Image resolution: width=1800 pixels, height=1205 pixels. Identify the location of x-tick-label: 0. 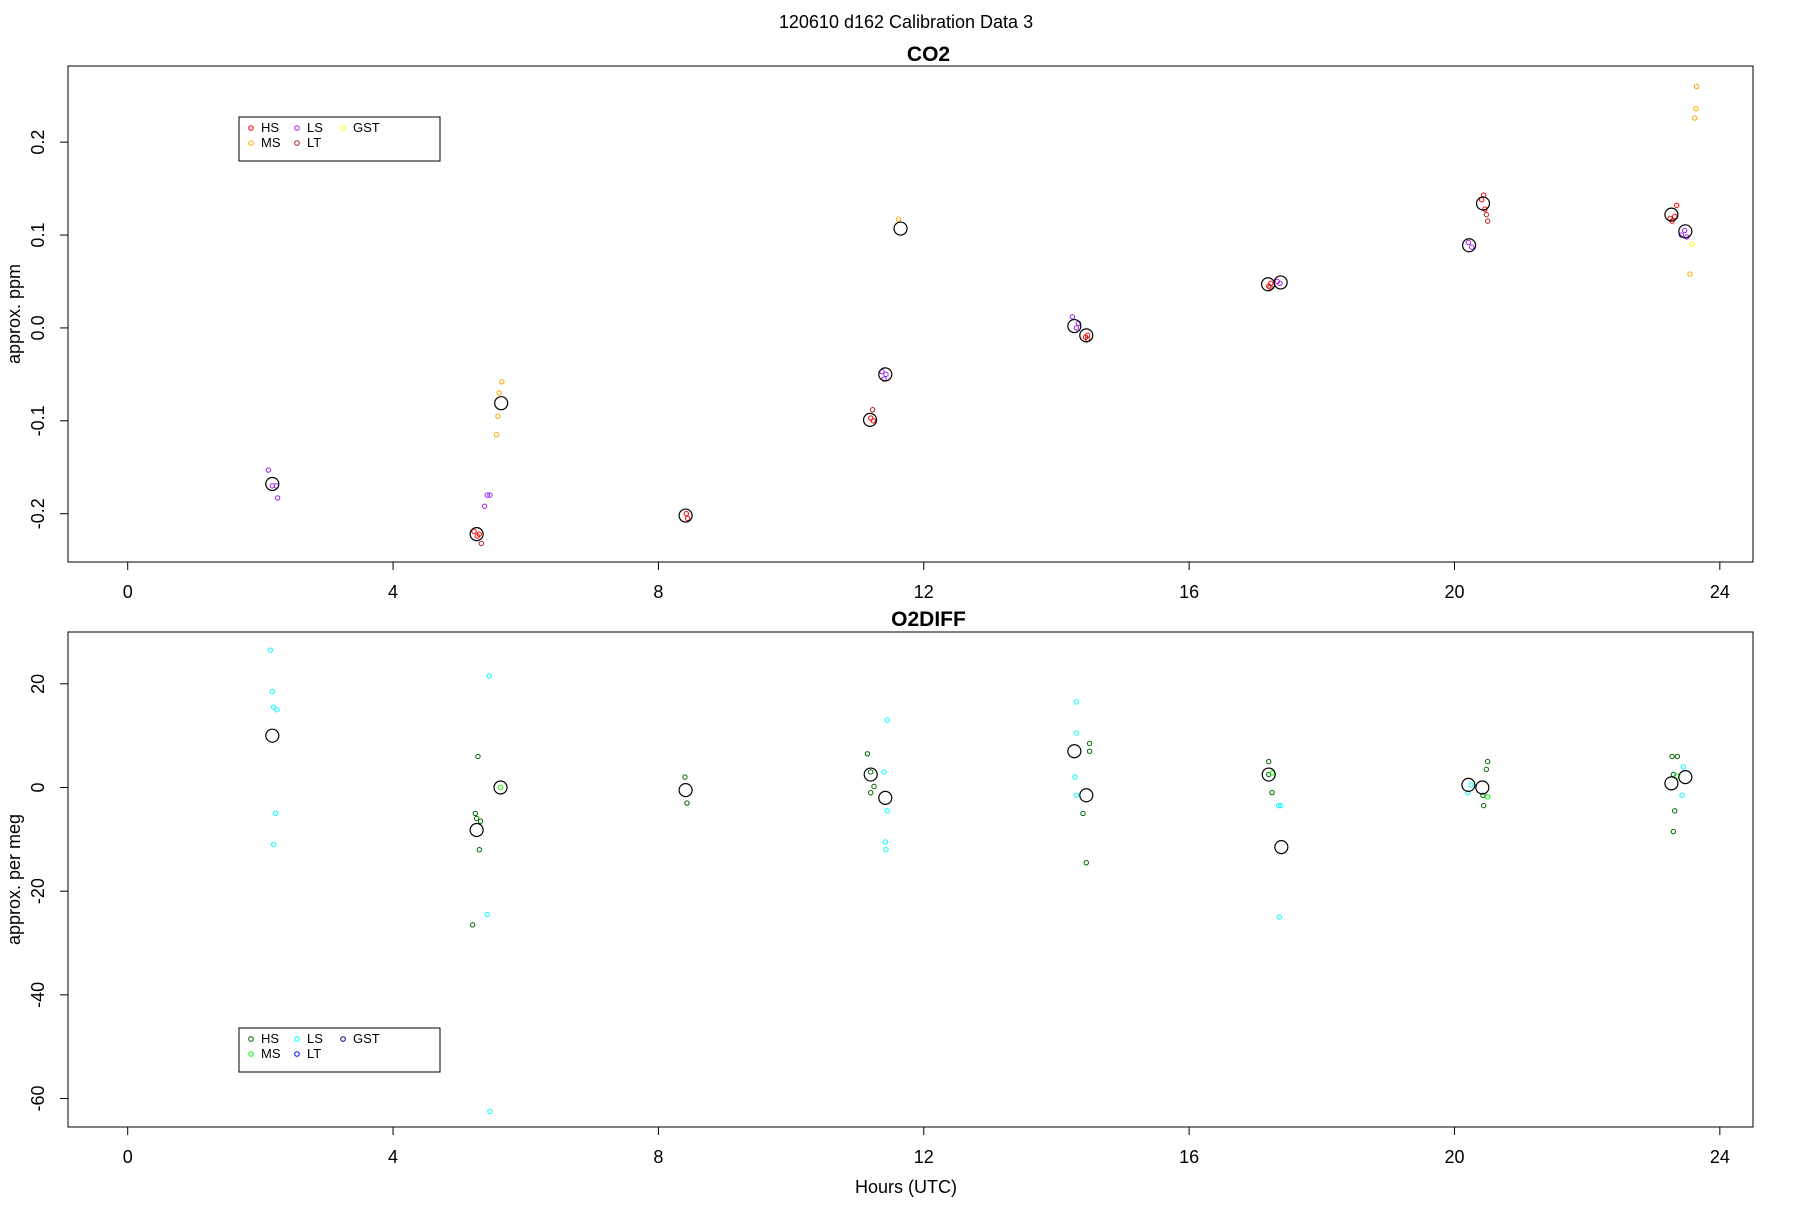
(128, 592).